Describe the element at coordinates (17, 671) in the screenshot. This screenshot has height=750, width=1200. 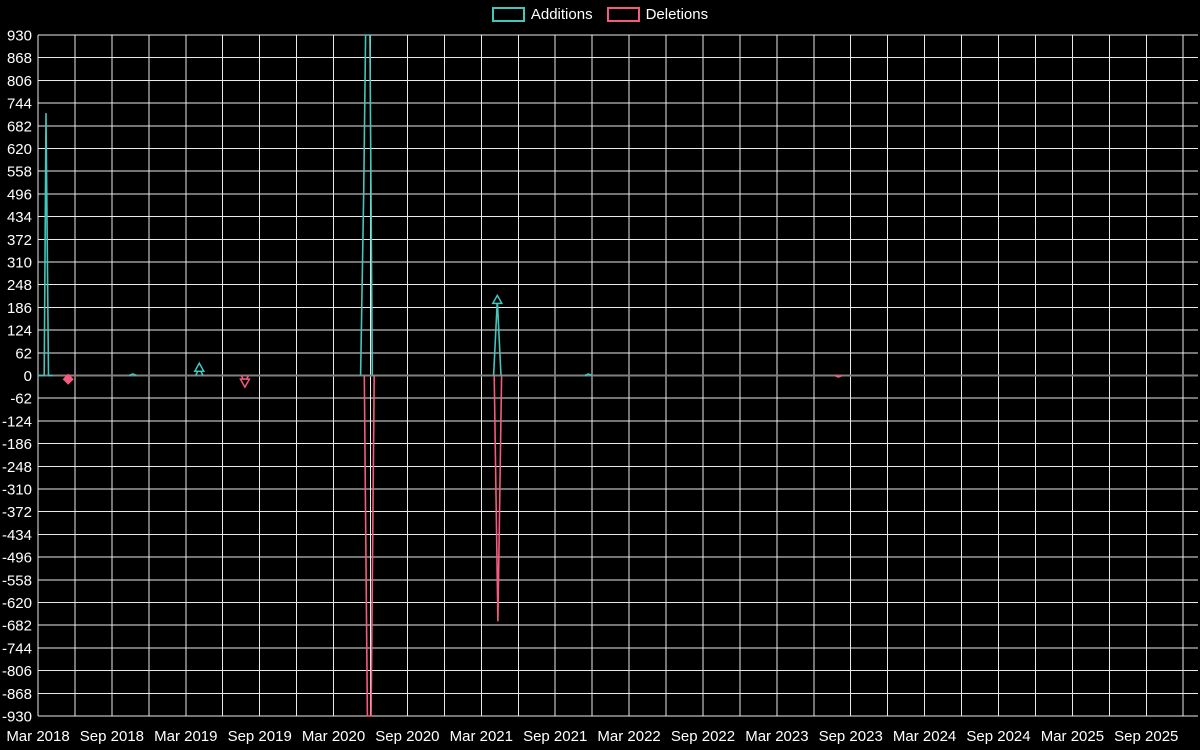
I see `svg-text: -806` at that location.